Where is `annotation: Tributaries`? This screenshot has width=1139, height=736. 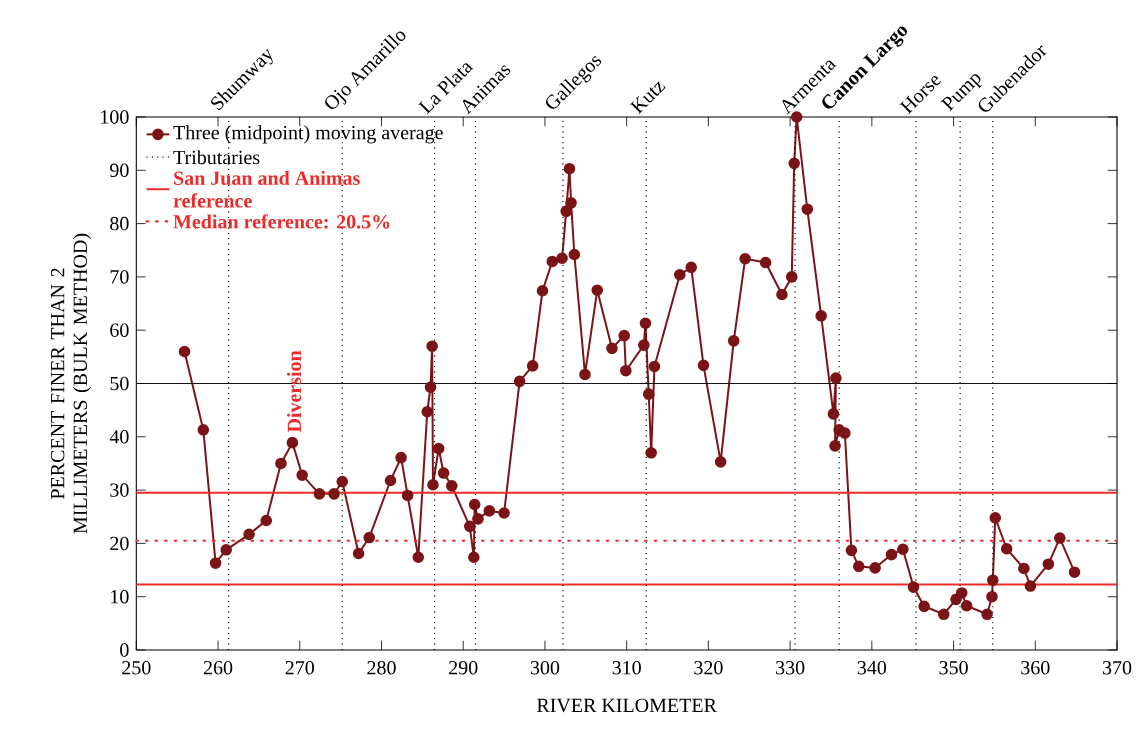 annotation: Tributaries is located at coordinates (216, 157).